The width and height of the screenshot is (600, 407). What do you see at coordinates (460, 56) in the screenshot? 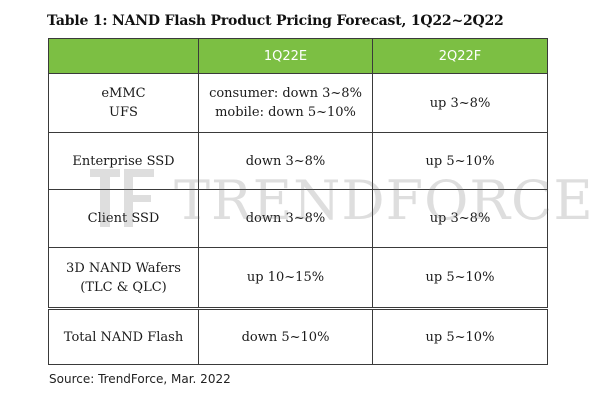
I see `header-cell-2q22f: 2Q22F` at bounding box center [460, 56].